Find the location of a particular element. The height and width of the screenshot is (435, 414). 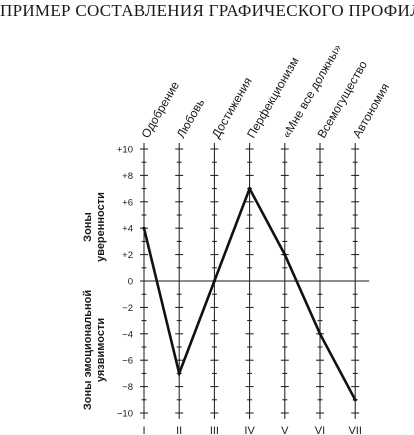

category-label: Автономия is located at coordinates (371, 111).